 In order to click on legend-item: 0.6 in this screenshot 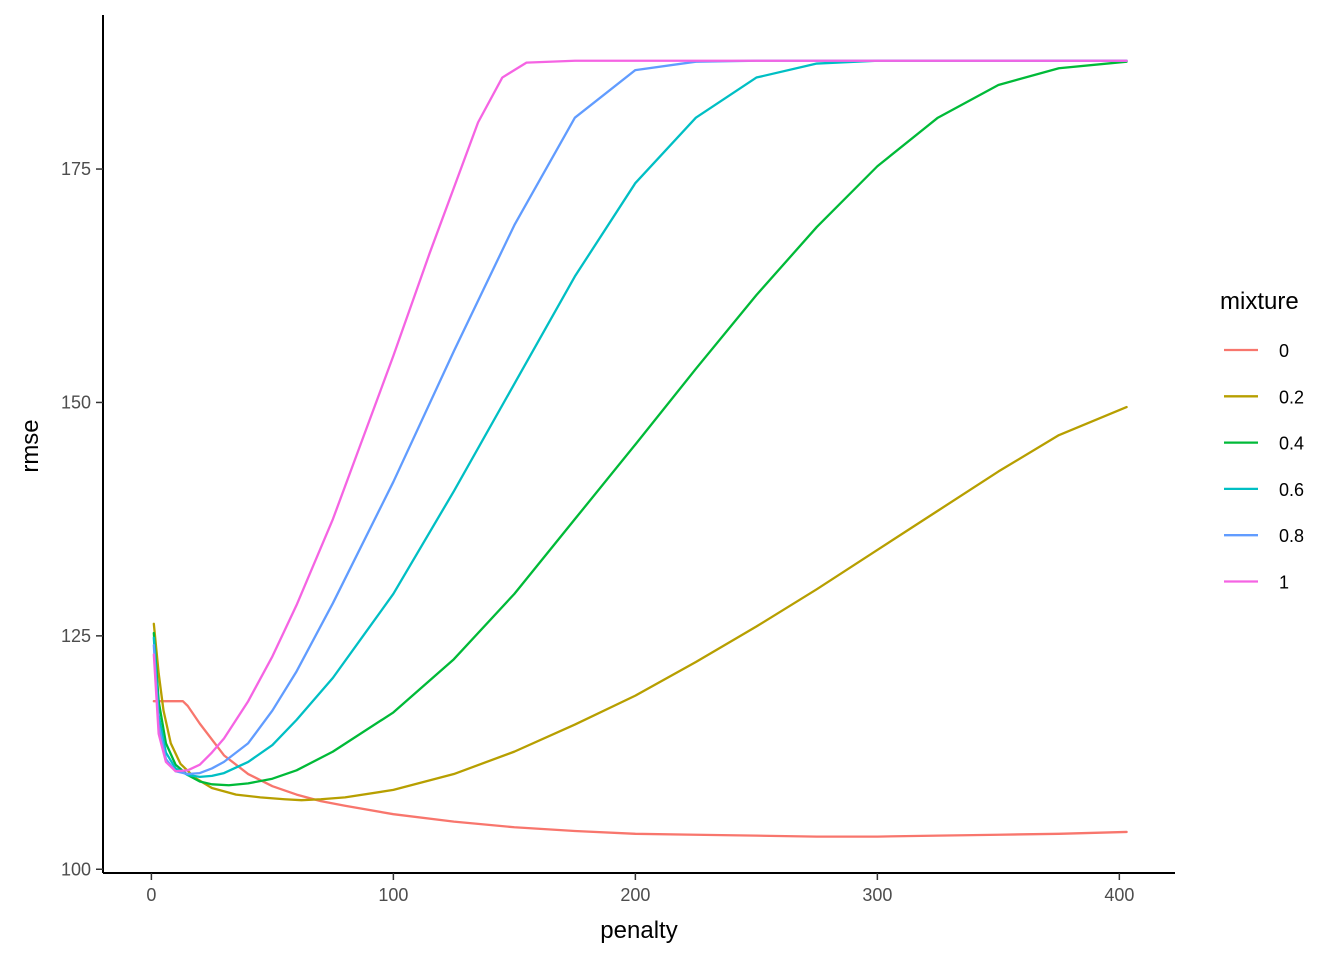, I will do `click(1264, 490)`.